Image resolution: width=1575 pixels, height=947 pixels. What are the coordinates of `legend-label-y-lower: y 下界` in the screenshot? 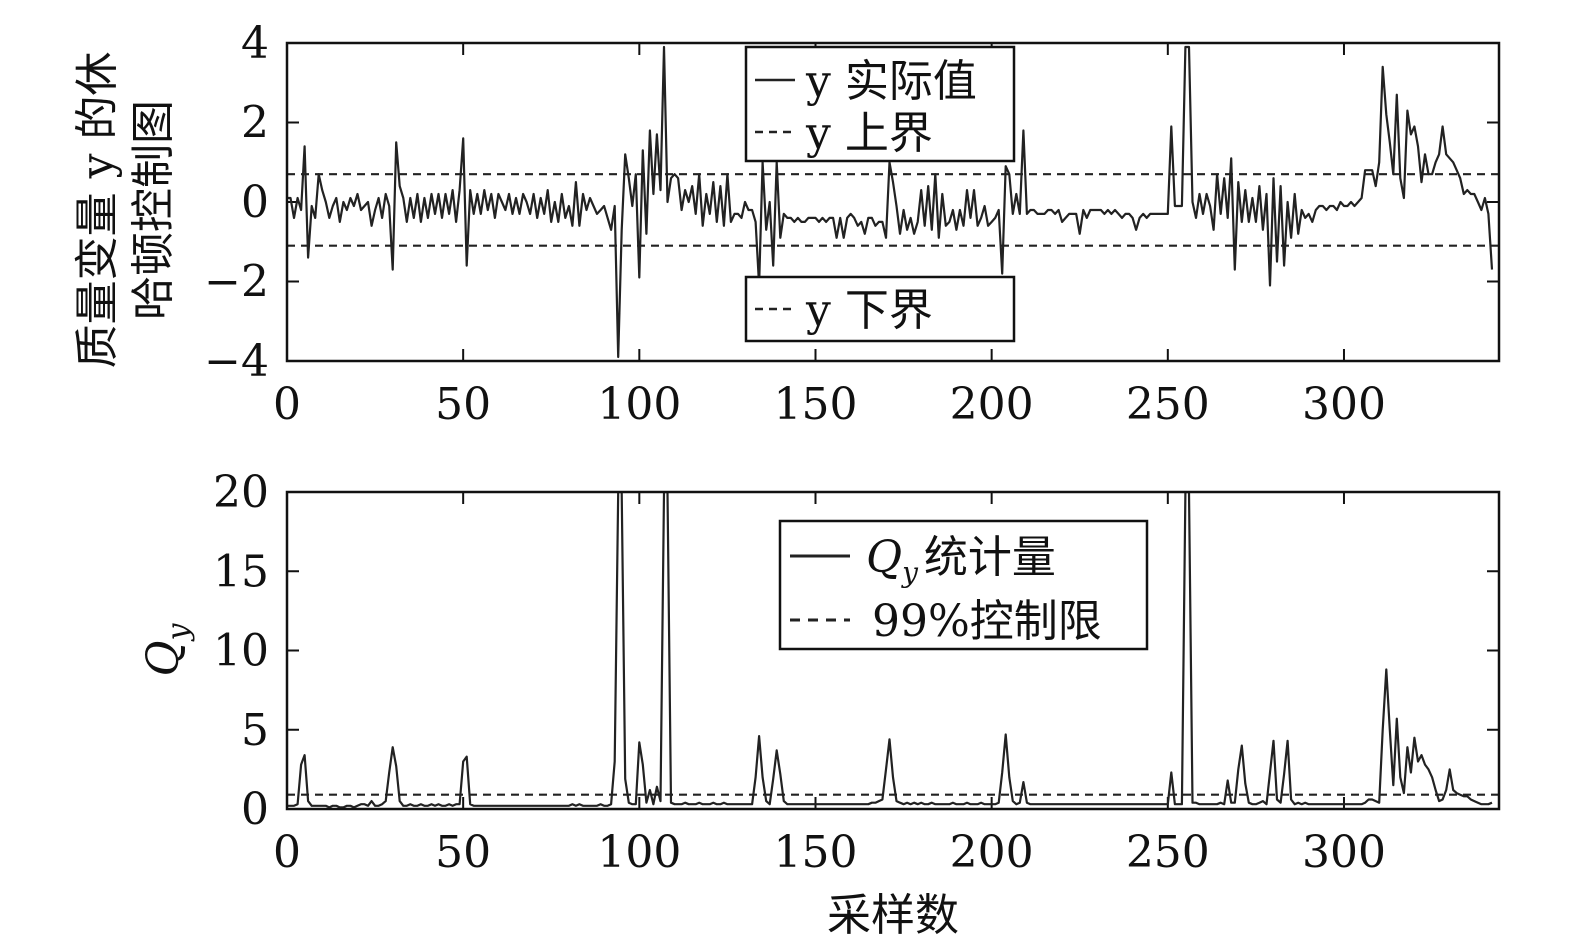 It's located at (869, 310).